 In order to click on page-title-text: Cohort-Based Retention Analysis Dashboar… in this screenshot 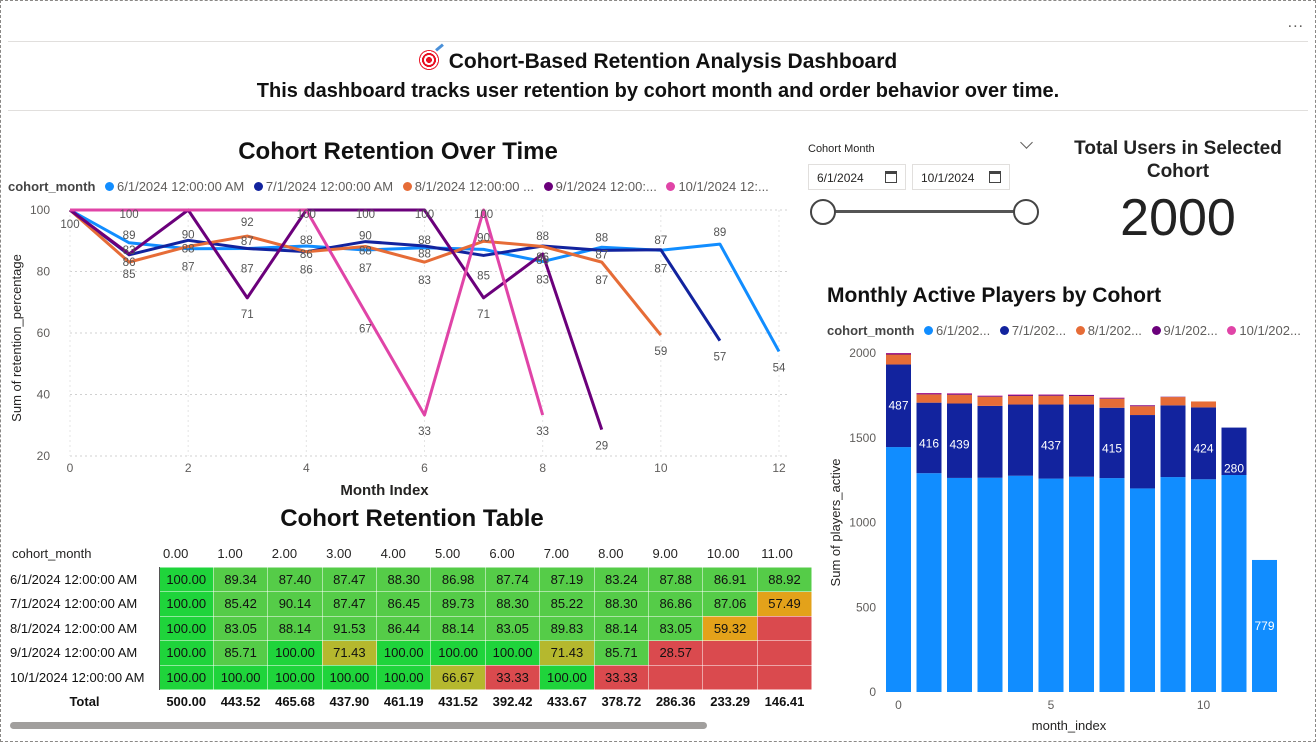, I will do `click(673, 61)`.